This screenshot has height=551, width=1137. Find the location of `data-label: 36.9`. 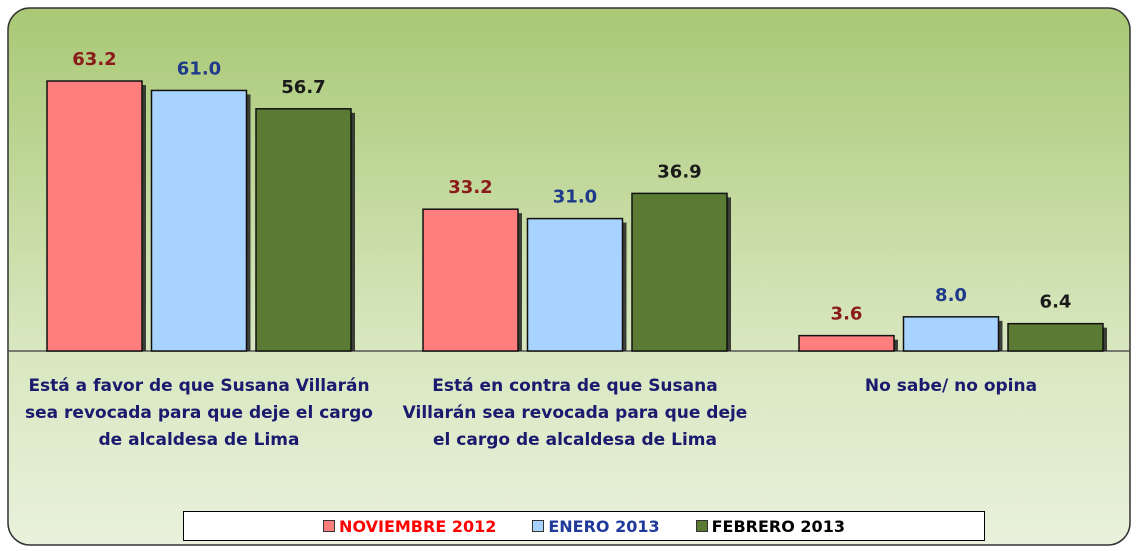

data-label: 36.9 is located at coordinates (679, 171).